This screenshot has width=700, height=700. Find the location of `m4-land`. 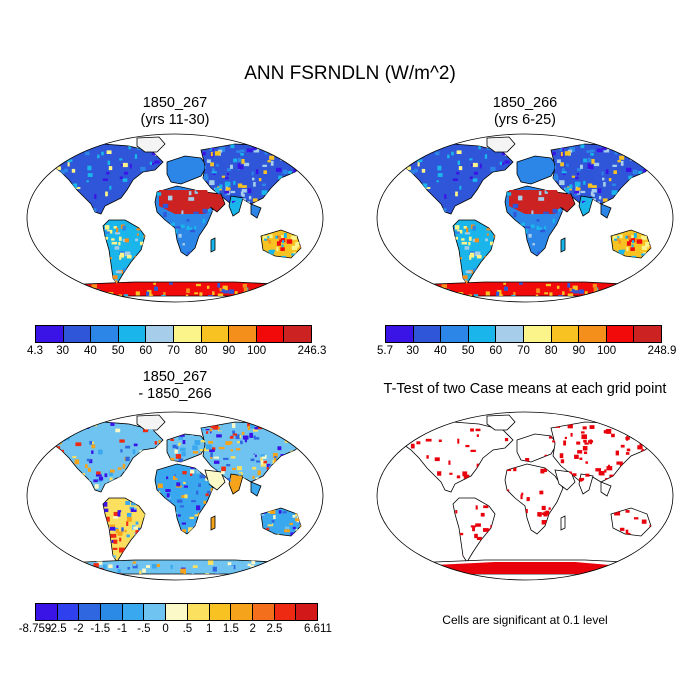

m4-land is located at coordinates (526, 494).